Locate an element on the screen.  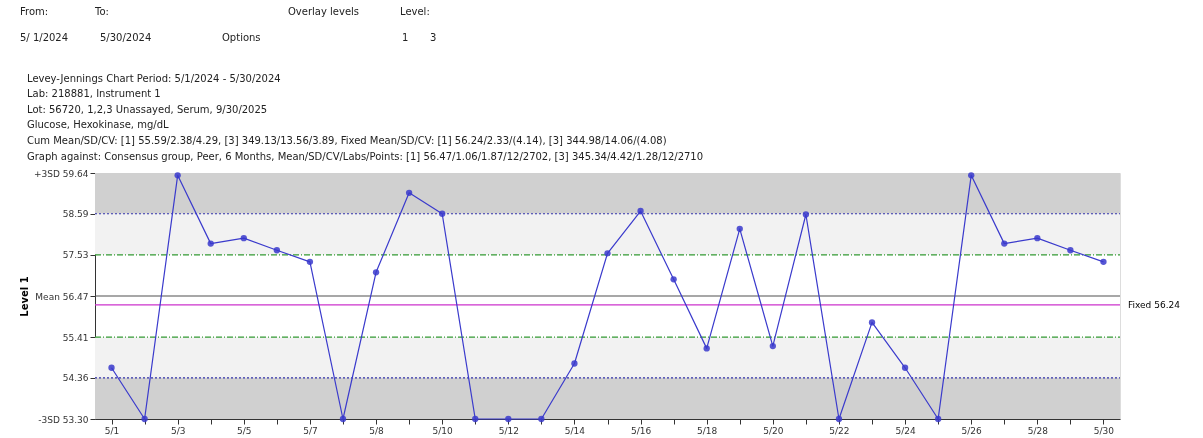
text: Level: is located at coordinates (415, 11).